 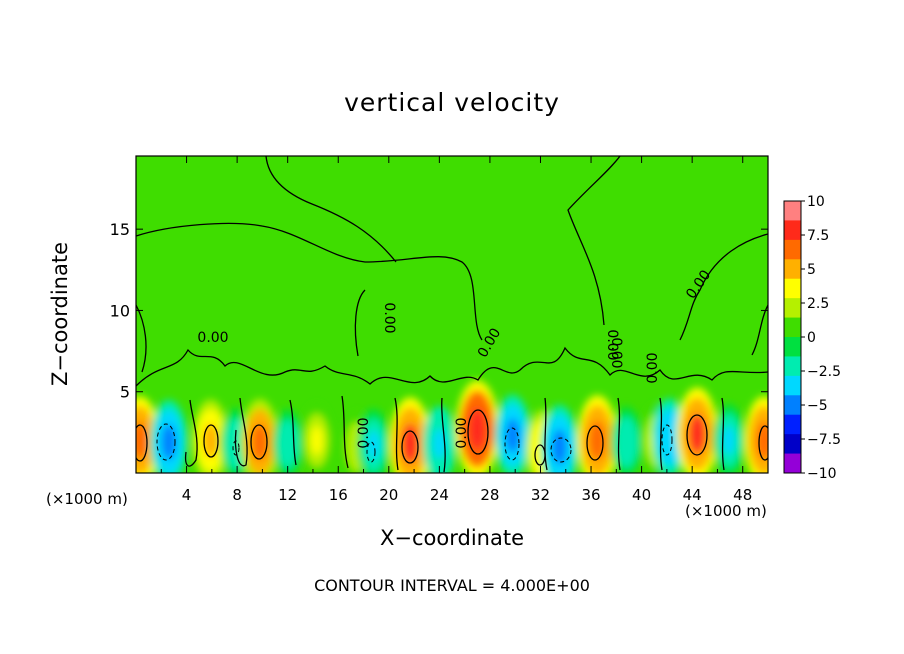 I want to click on y-tick-label: 10, so click(x=120, y=310).